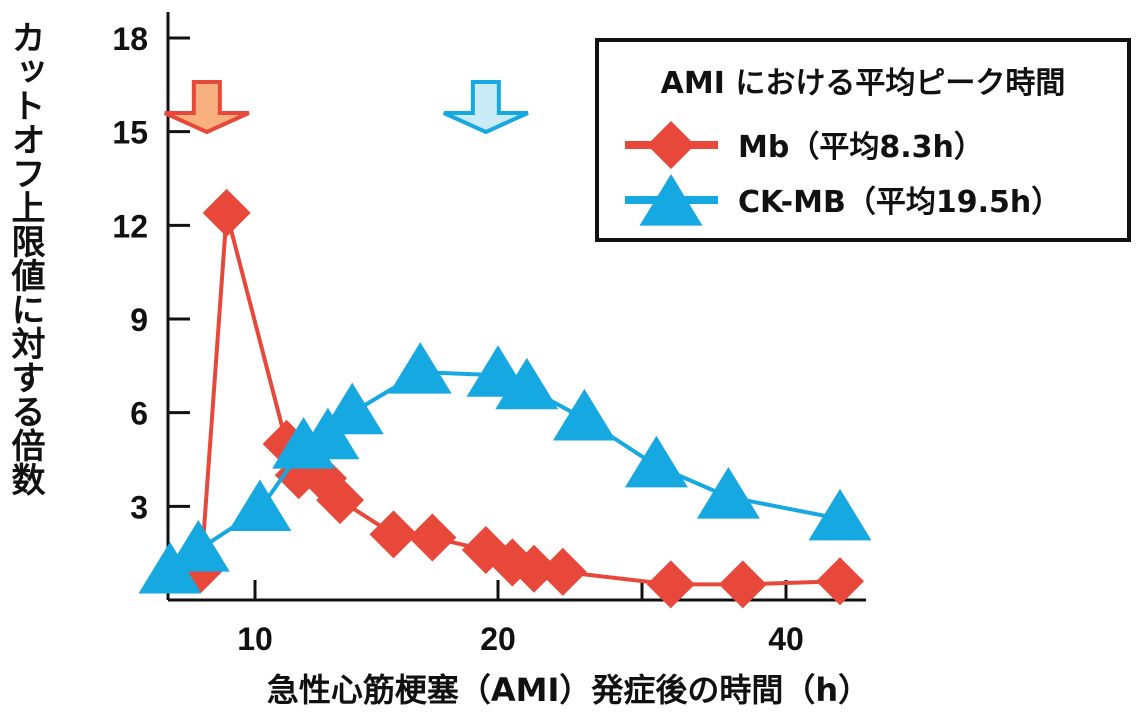  I want to click on y-tick-label: 6, so click(139, 414).